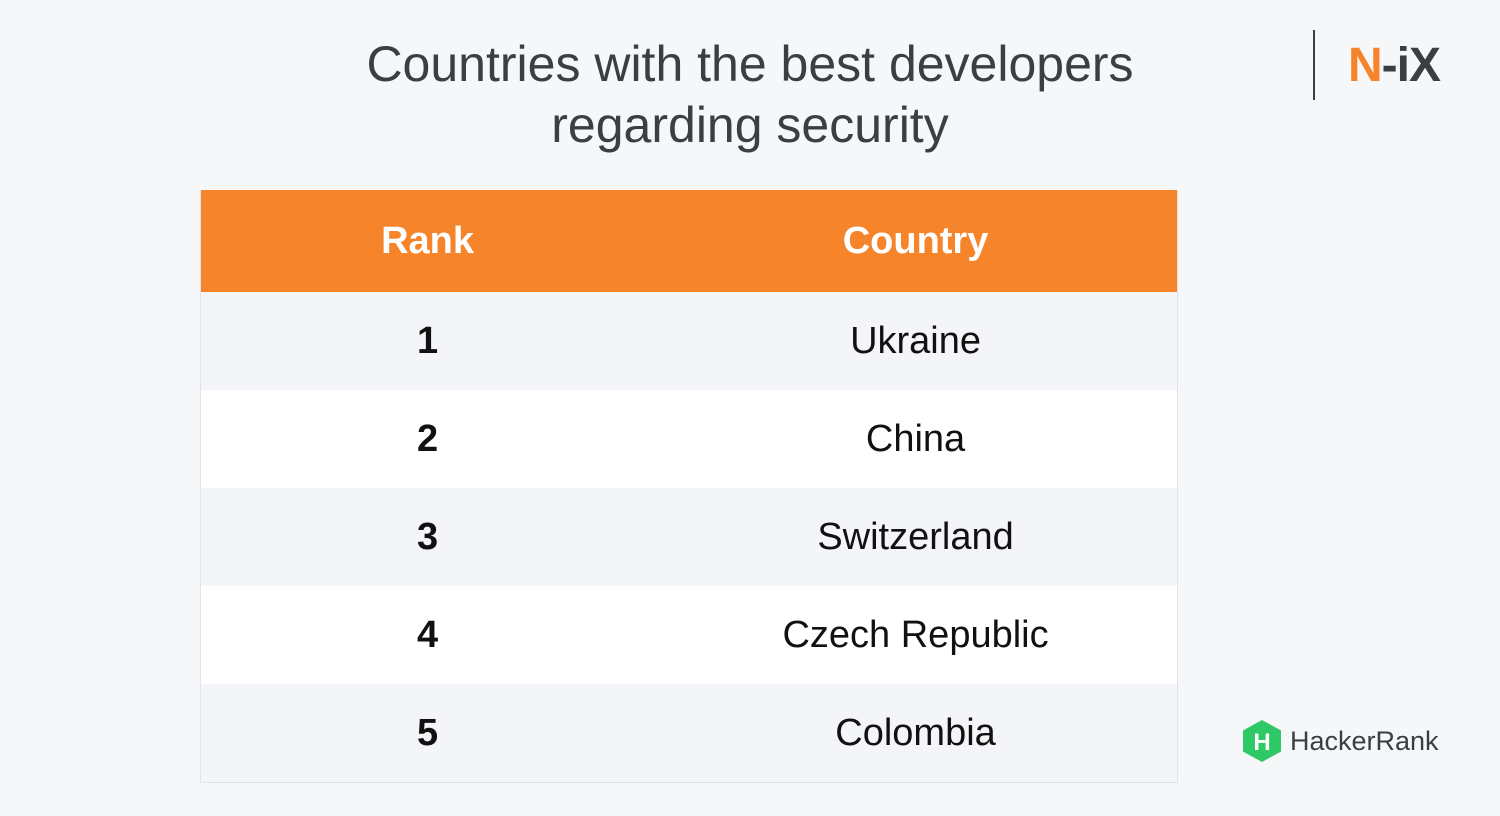  What do you see at coordinates (427, 438) in the screenshot?
I see `rank-cell: 2` at bounding box center [427, 438].